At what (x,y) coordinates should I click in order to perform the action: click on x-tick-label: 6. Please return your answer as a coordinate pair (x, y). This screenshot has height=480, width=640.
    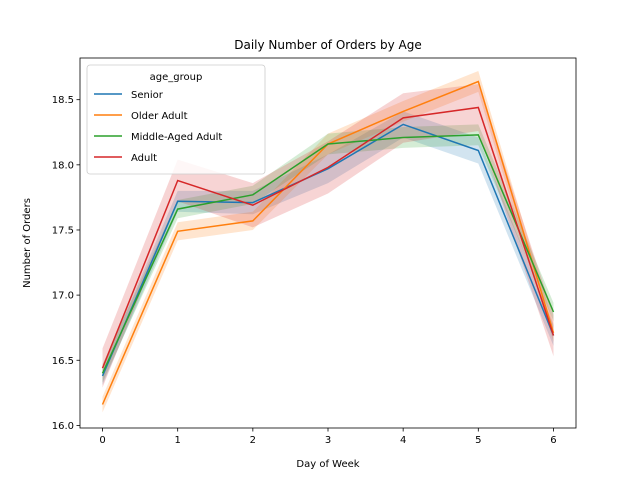
    Looking at the image, I should click on (553, 440).